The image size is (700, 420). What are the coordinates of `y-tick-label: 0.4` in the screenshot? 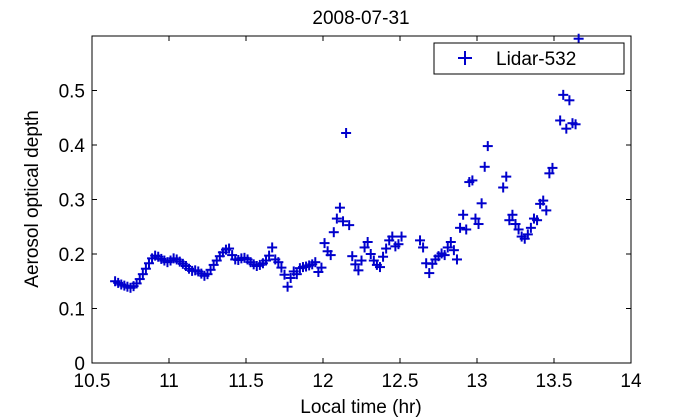 It's located at (72, 146).